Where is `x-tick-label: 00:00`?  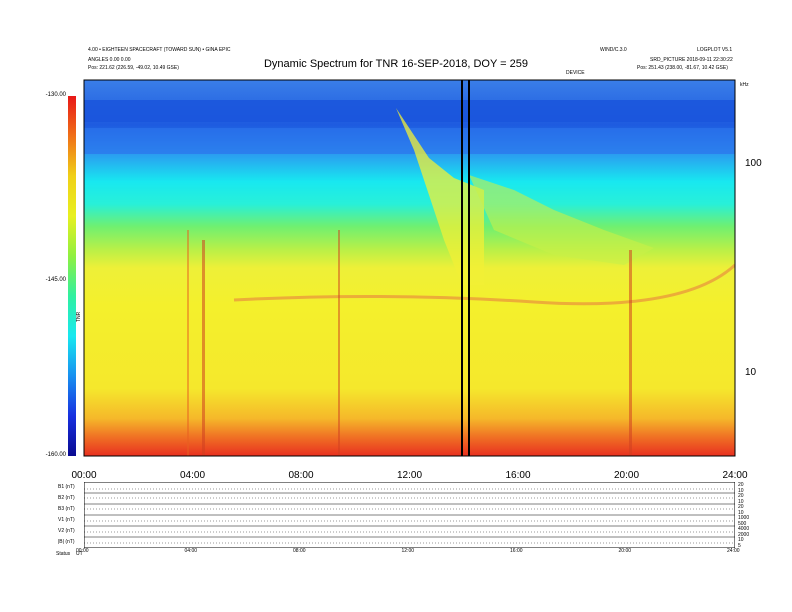
x-tick-label: 00:00 is located at coordinates (84, 475).